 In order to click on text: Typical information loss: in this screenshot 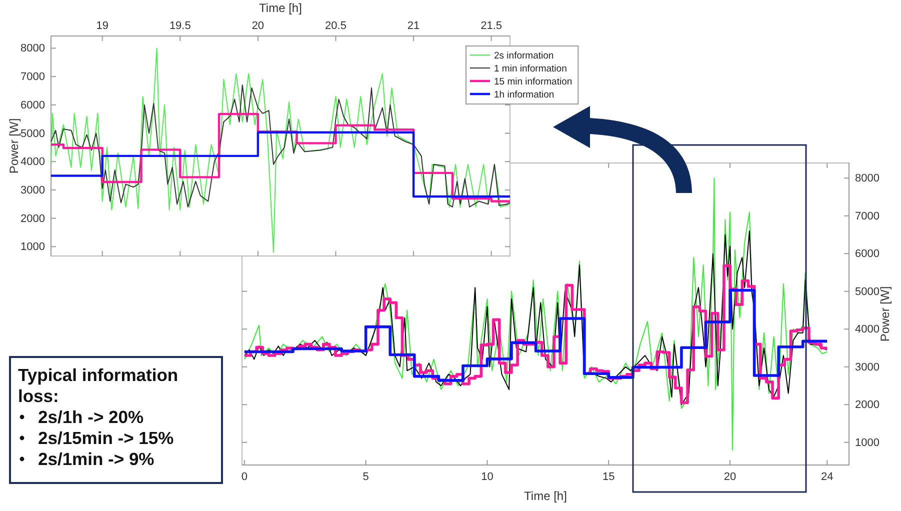, I will do `click(98, 385)`.